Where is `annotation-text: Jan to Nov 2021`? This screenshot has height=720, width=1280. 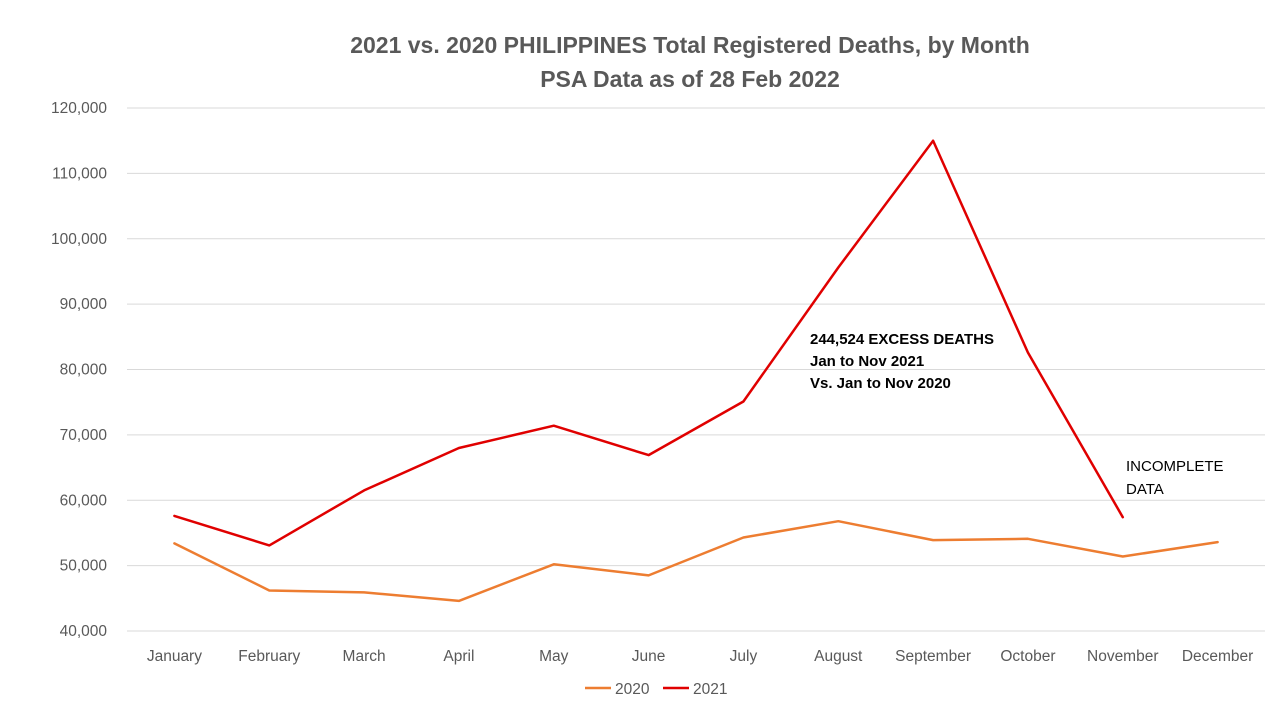 annotation-text: Jan to Nov 2021 is located at coordinates (867, 361).